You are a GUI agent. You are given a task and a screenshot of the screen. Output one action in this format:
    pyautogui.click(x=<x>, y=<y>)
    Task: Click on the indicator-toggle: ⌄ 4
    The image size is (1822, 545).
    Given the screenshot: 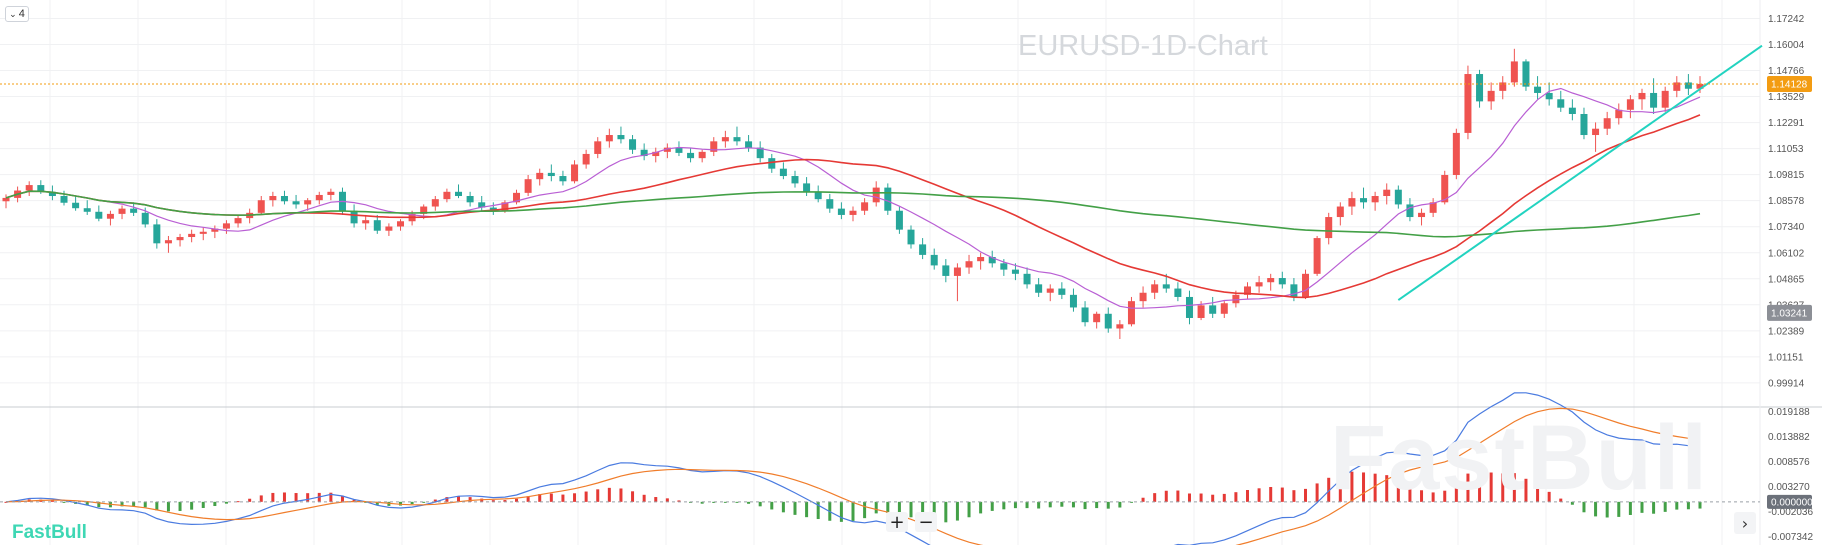 What is the action you would take?
    pyautogui.click(x=17, y=14)
    